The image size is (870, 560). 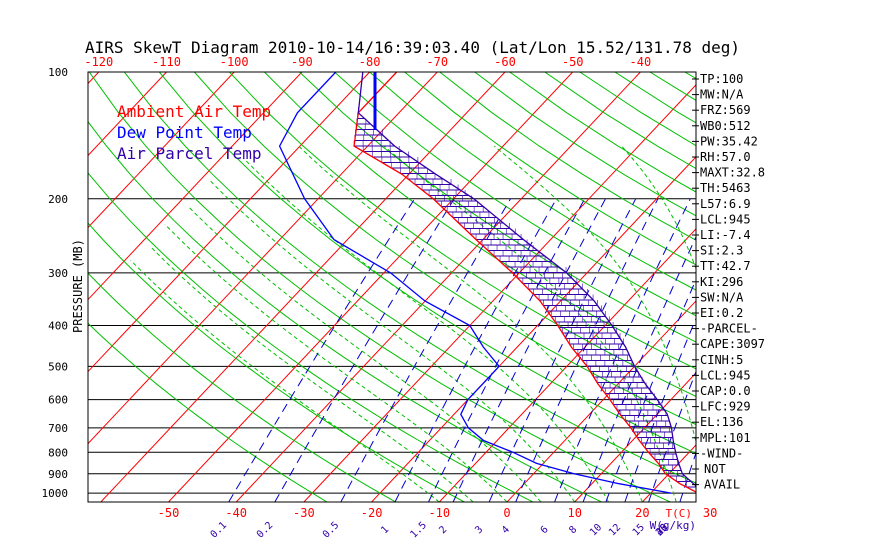 I want to click on mixing-ratio-label: 15, so click(x=639, y=530).